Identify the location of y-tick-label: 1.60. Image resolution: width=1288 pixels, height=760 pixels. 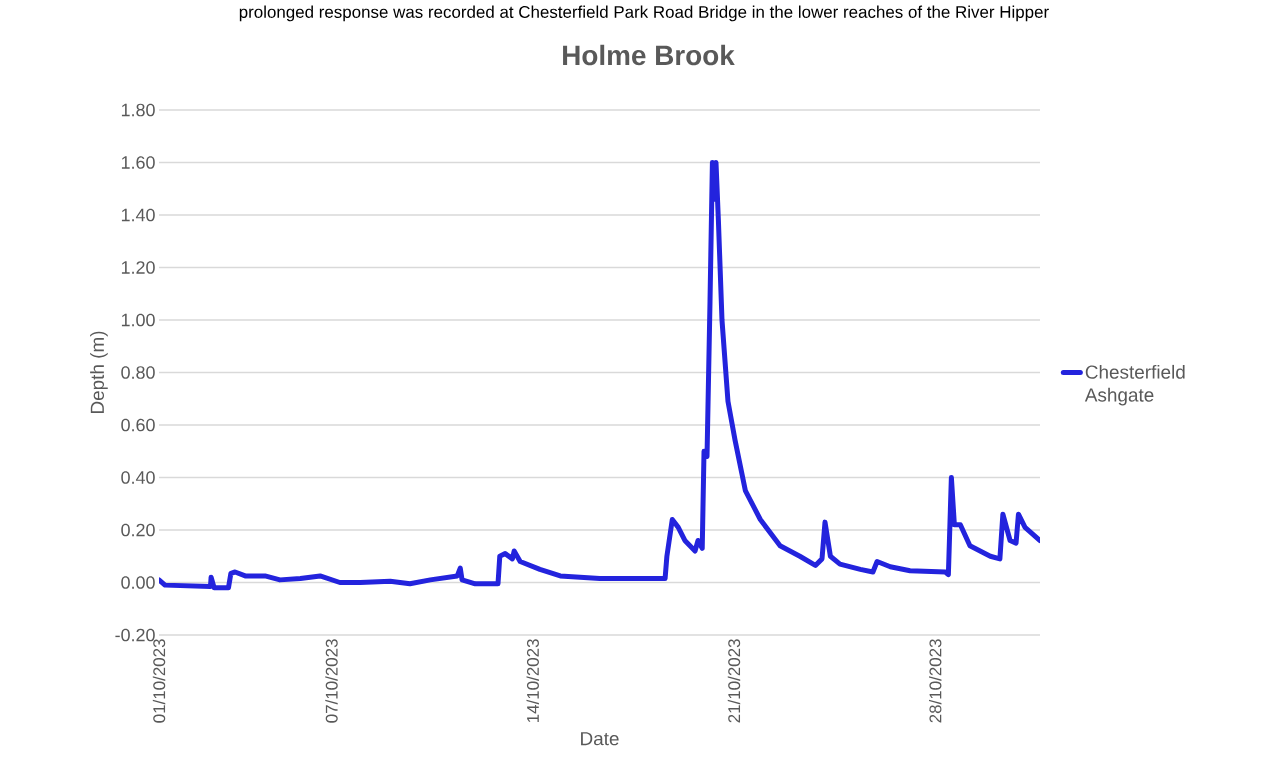
(138, 162).